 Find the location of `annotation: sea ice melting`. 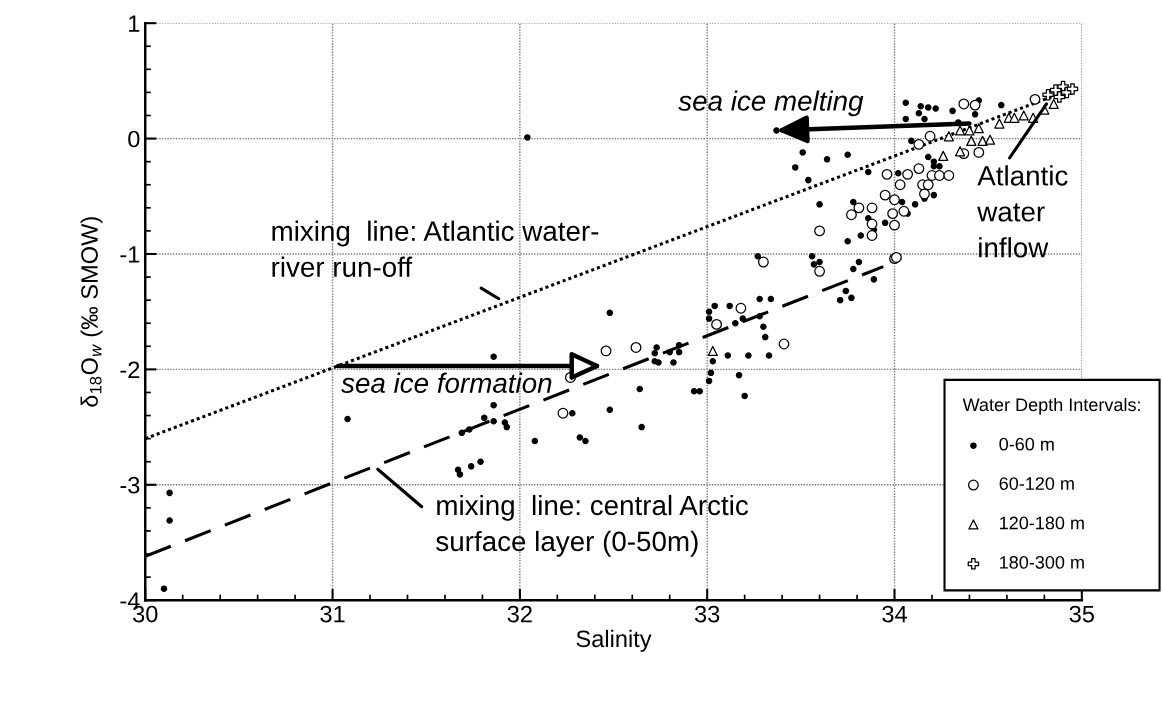

annotation: sea ice melting is located at coordinates (771, 103).